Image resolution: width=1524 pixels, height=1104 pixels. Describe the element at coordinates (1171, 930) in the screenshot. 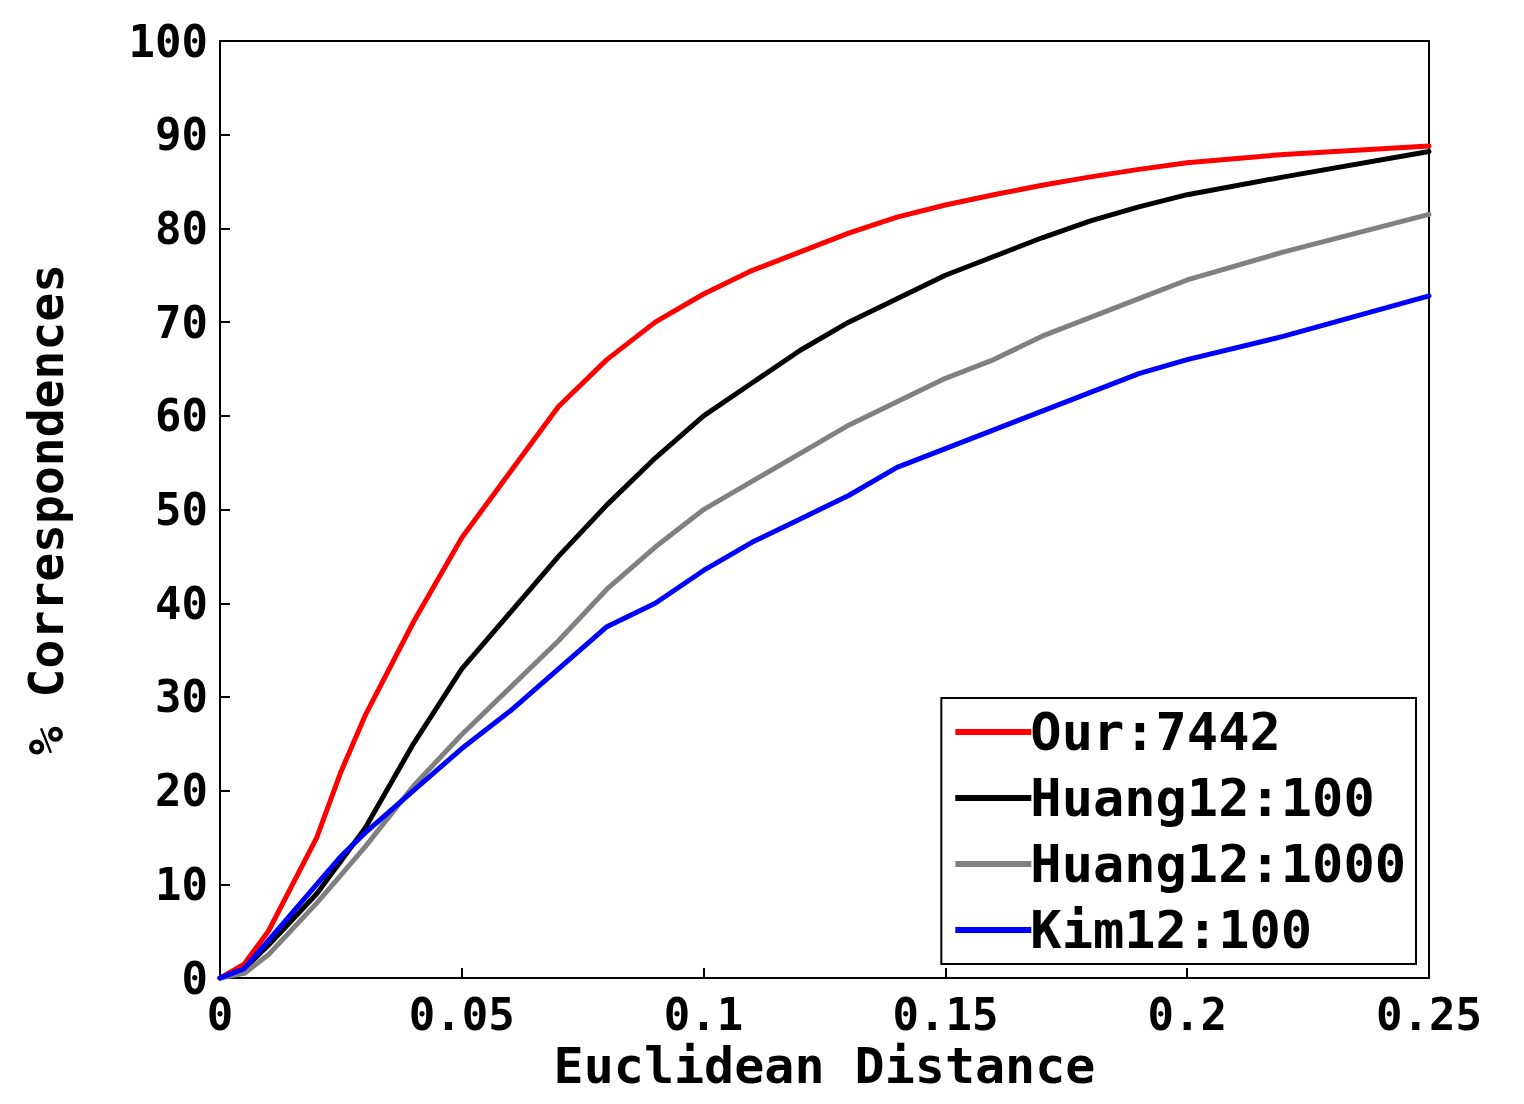

I see `legend-label: Kim12:100` at that location.